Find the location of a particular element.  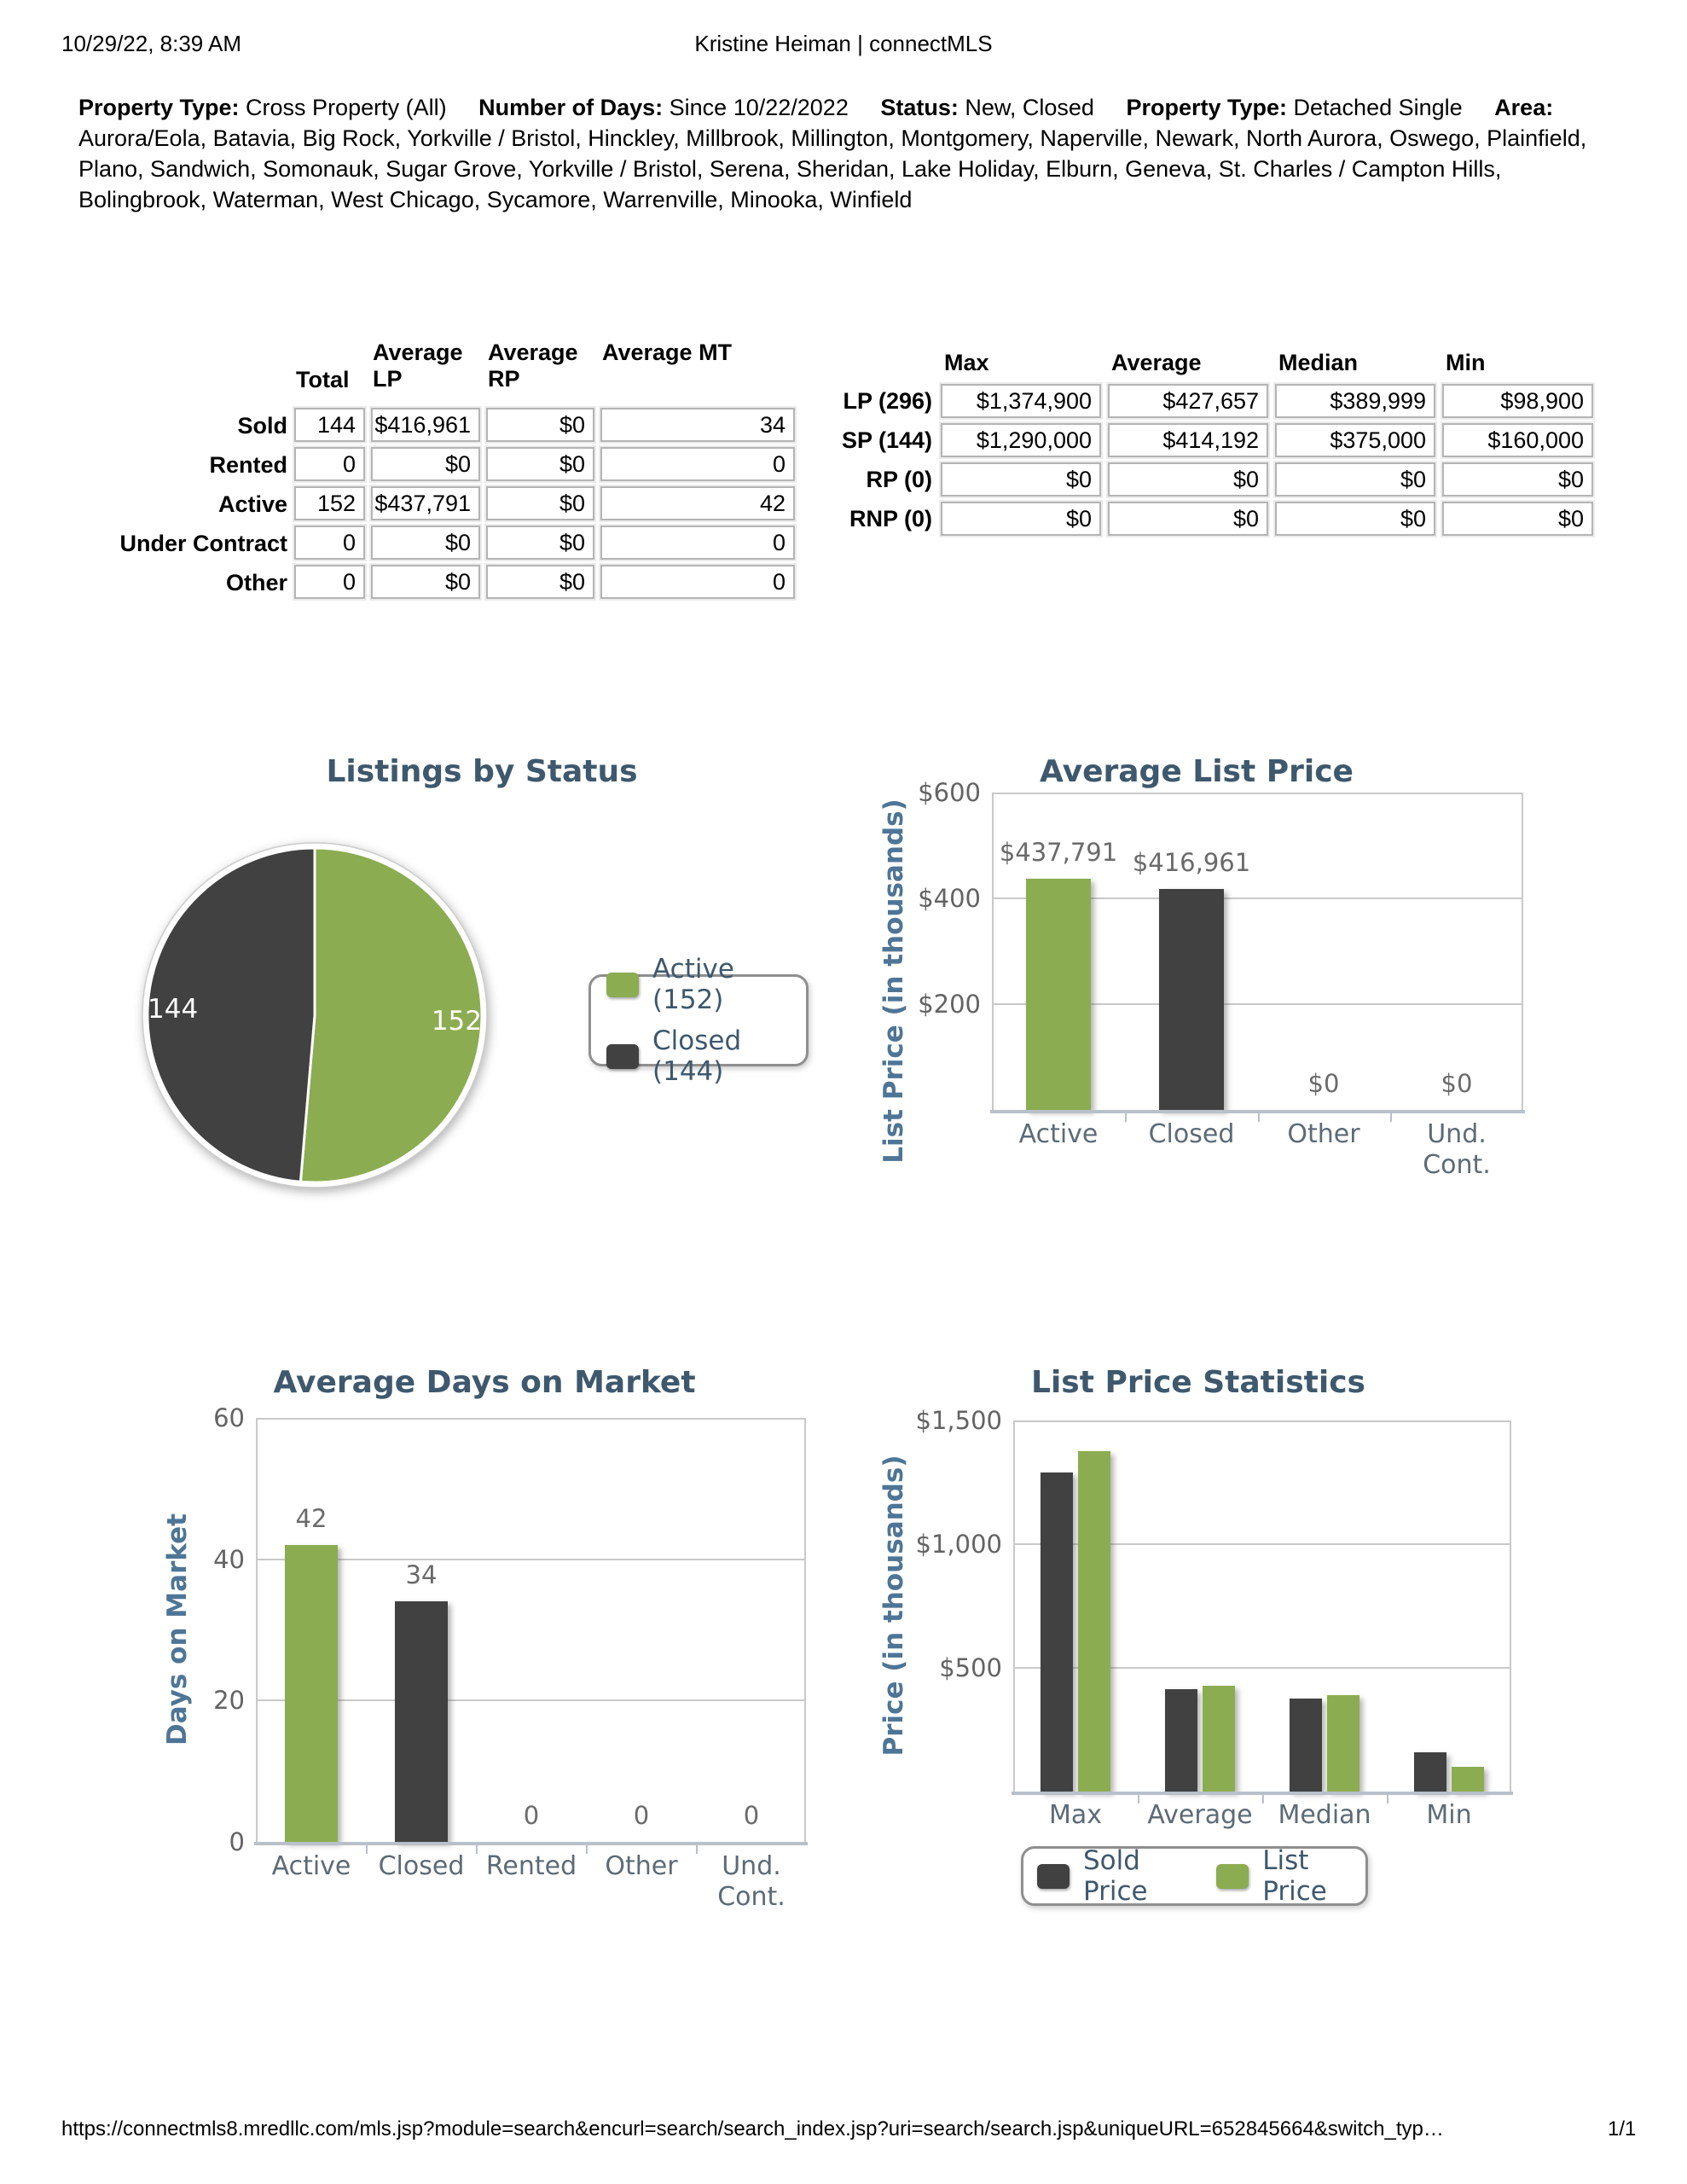

legend-label-active: Active (152) is located at coordinates (693, 985).